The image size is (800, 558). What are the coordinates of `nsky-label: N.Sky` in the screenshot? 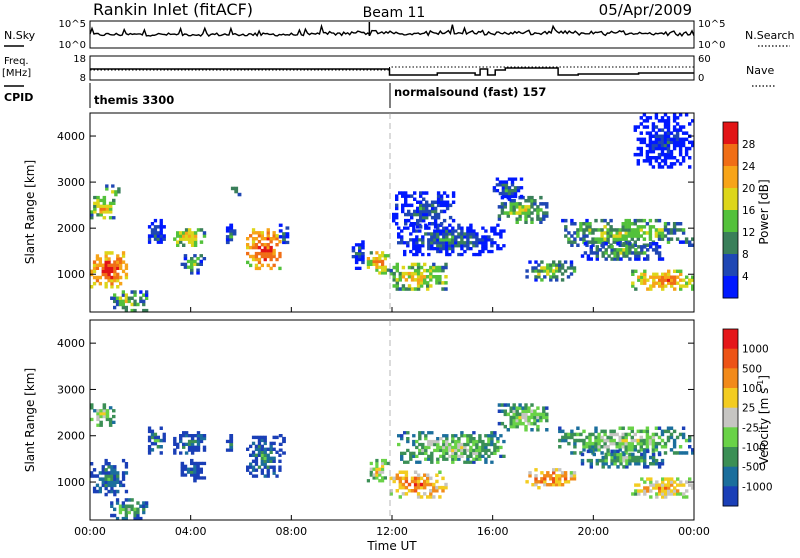 It's located at (20, 35).